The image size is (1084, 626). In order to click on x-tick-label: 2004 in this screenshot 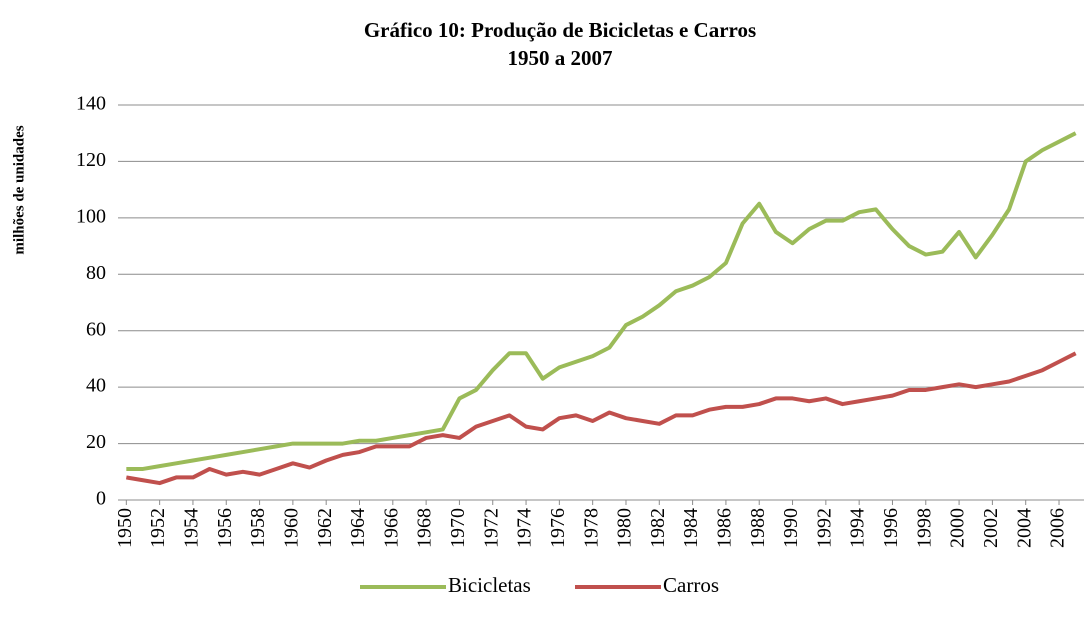, I will do `click(1024, 528)`.